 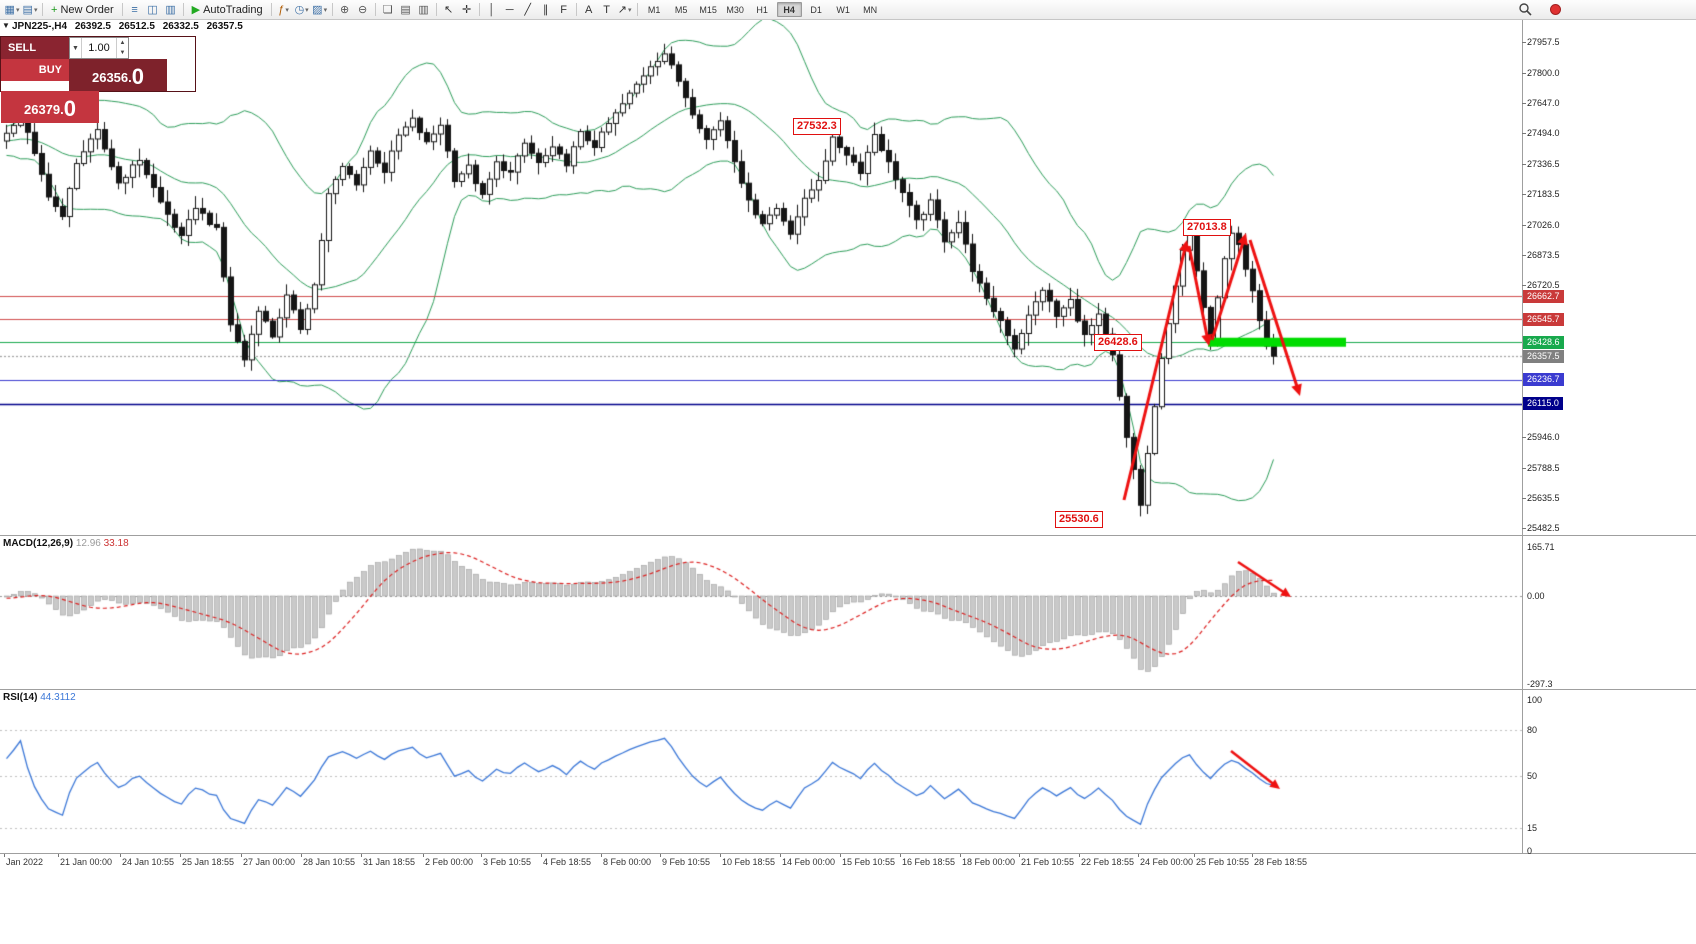 What do you see at coordinates (708, 9) in the screenshot?
I see `timeframe-m15: M15` at bounding box center [708, 9].